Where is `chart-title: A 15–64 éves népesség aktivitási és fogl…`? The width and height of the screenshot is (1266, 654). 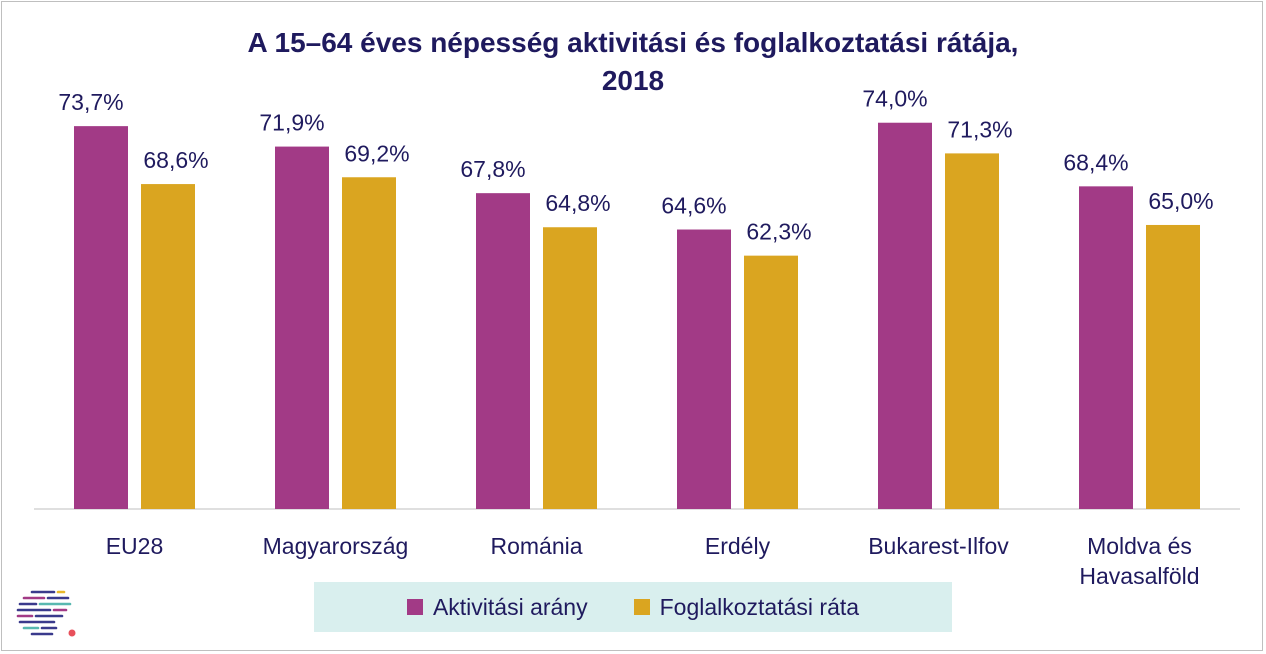
chart-title: A 15–64 éves népesség aktivitási és fogl… is located at coordinates (633, 62).